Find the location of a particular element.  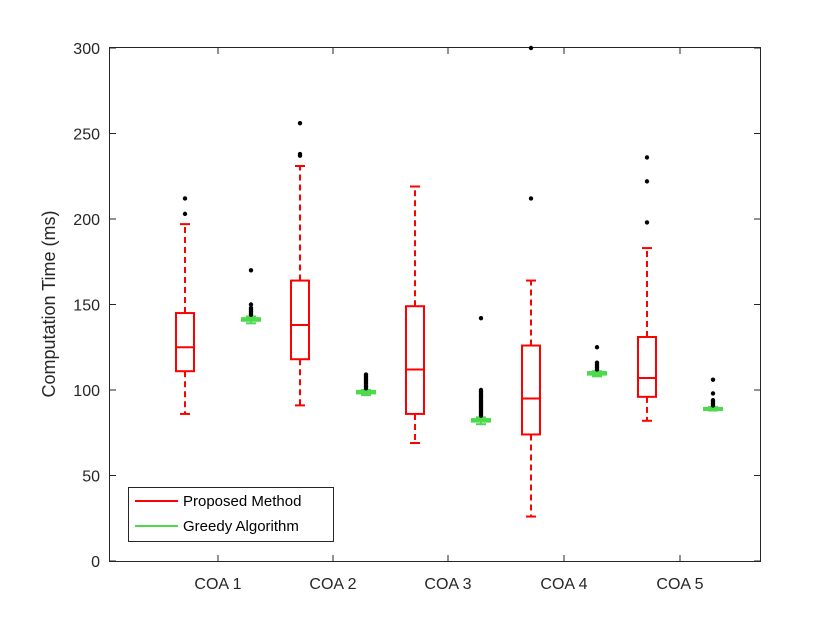

legend: Proposed Method Greedy Algorithm is located at coordinates (231, 514).